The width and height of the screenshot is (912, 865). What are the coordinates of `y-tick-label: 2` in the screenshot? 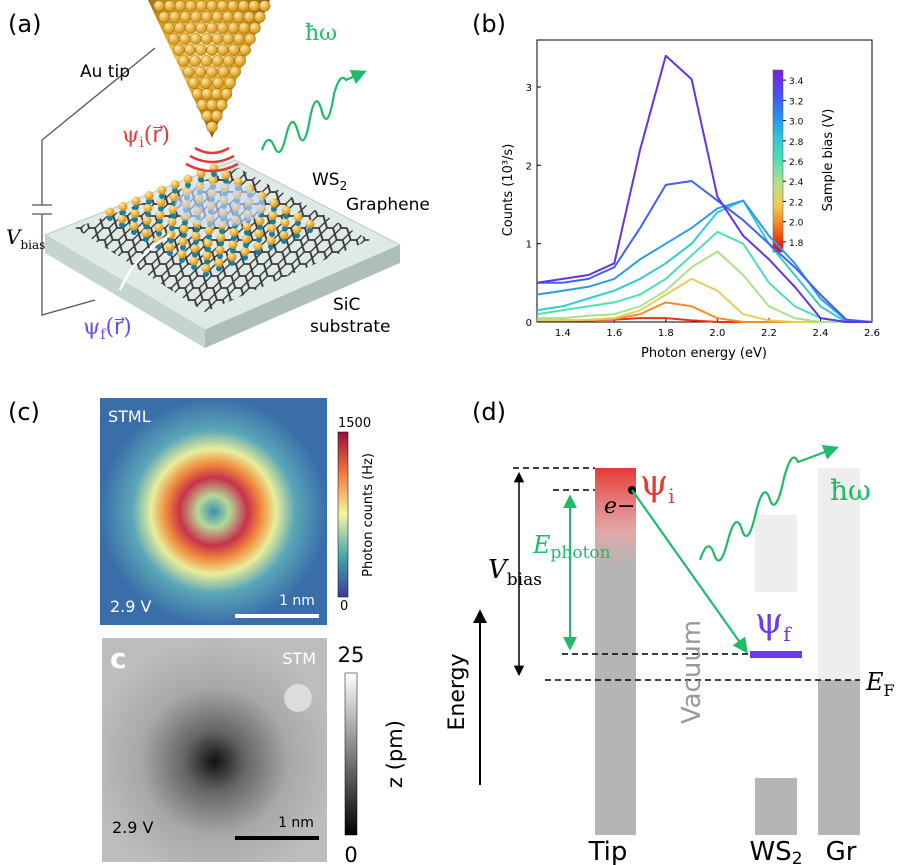 It's located at (529, 166).